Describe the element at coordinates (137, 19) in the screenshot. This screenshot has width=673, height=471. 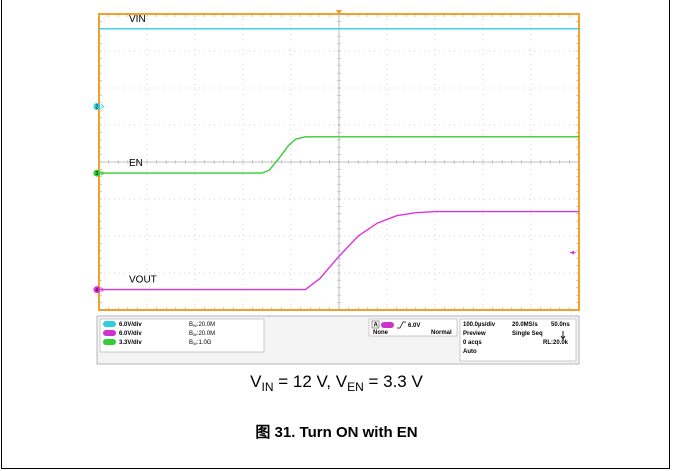
I see `trace-label-vin: VIN` at that location.